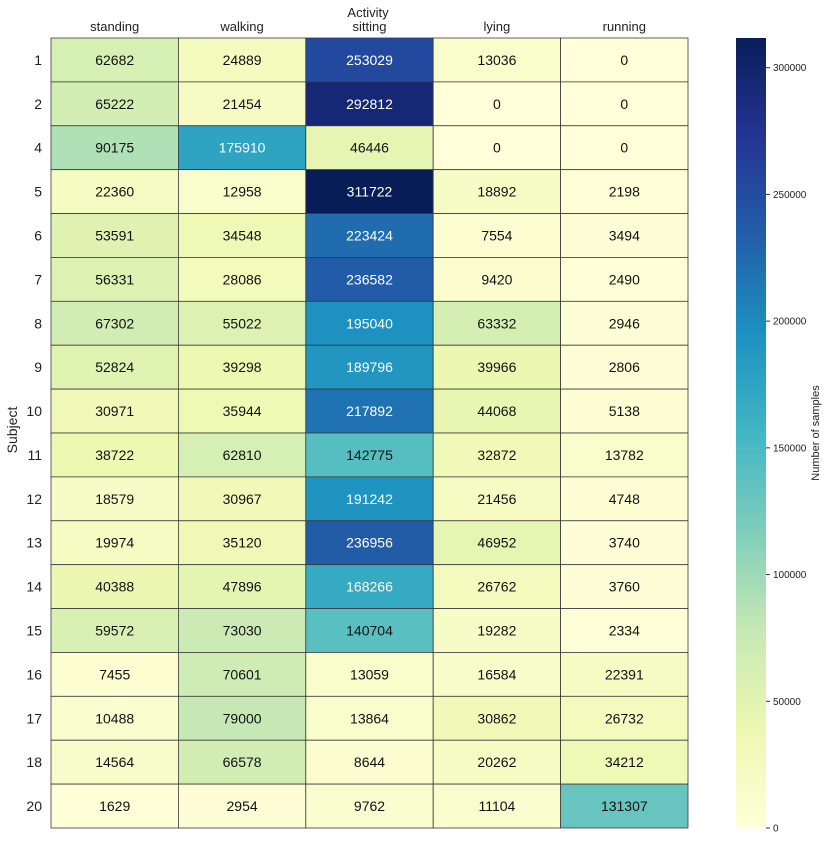  Describe the element at coordinates (114, 279) in the screenshot. I see `cell-value-label: 56331` at that location.